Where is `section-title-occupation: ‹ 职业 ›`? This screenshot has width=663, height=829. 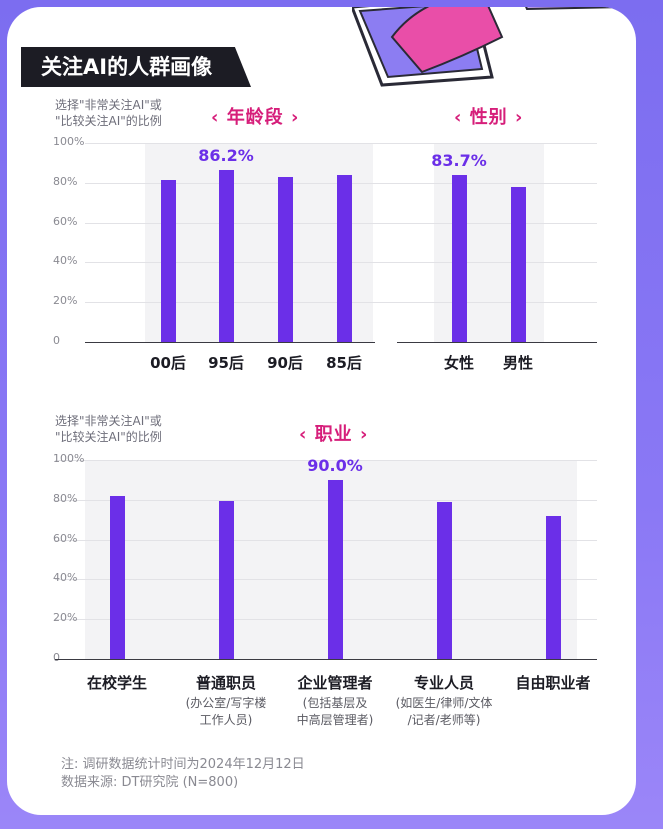 section-title-occupation: ‹ 职业 › is located at coordinates (334, 434).